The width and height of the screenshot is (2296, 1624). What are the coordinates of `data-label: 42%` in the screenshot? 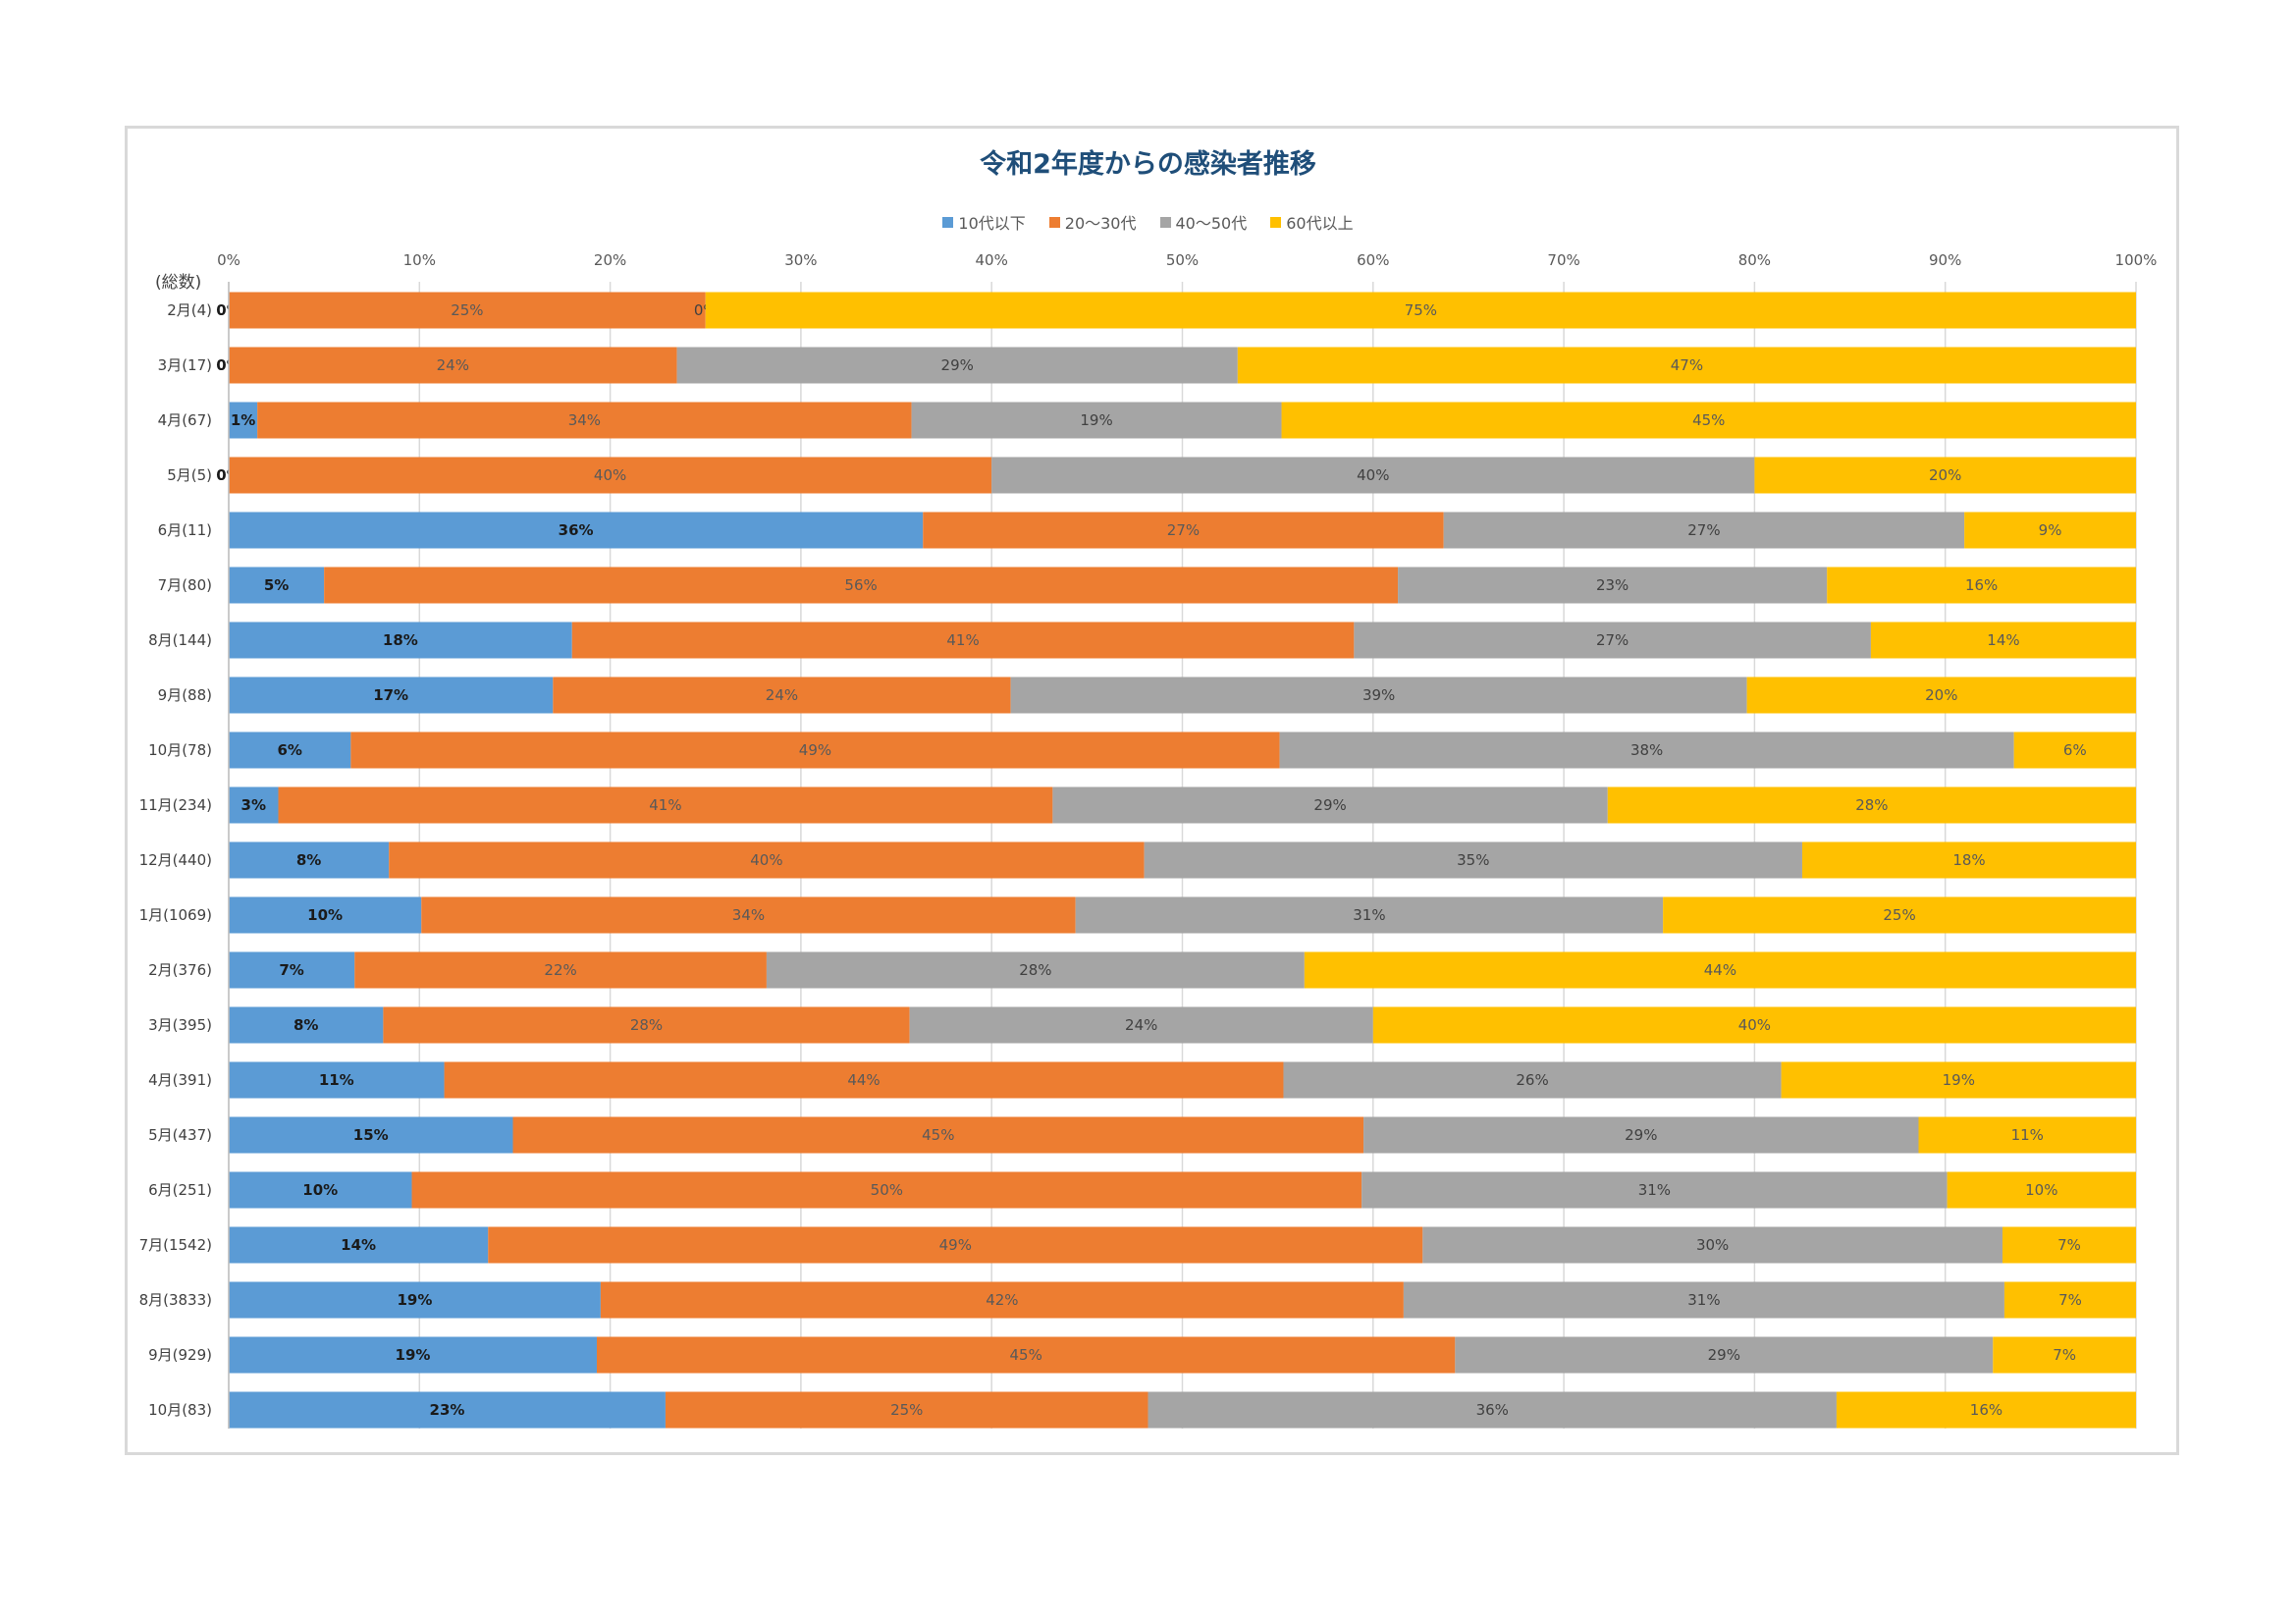 It's located at (1002, 1300).